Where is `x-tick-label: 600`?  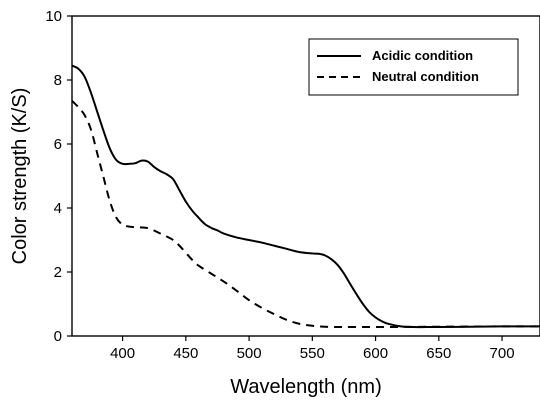
x-tick-label: 600 is located at coordinates (375, 353).